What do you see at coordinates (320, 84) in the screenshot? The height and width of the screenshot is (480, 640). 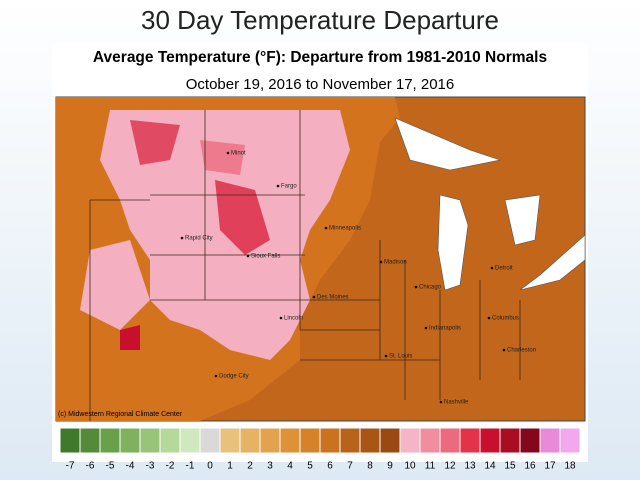 I see `map-subtitle: October 19, 2016 to November 17, 2016` at bounding box center [320, 84].